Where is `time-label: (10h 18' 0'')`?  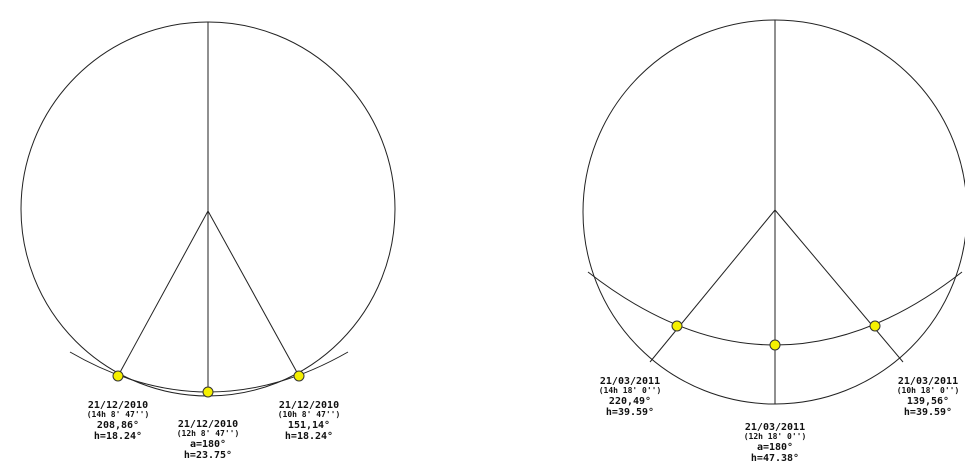
time-label: (10h 18' 0'') is located at coordinates (928, 390).